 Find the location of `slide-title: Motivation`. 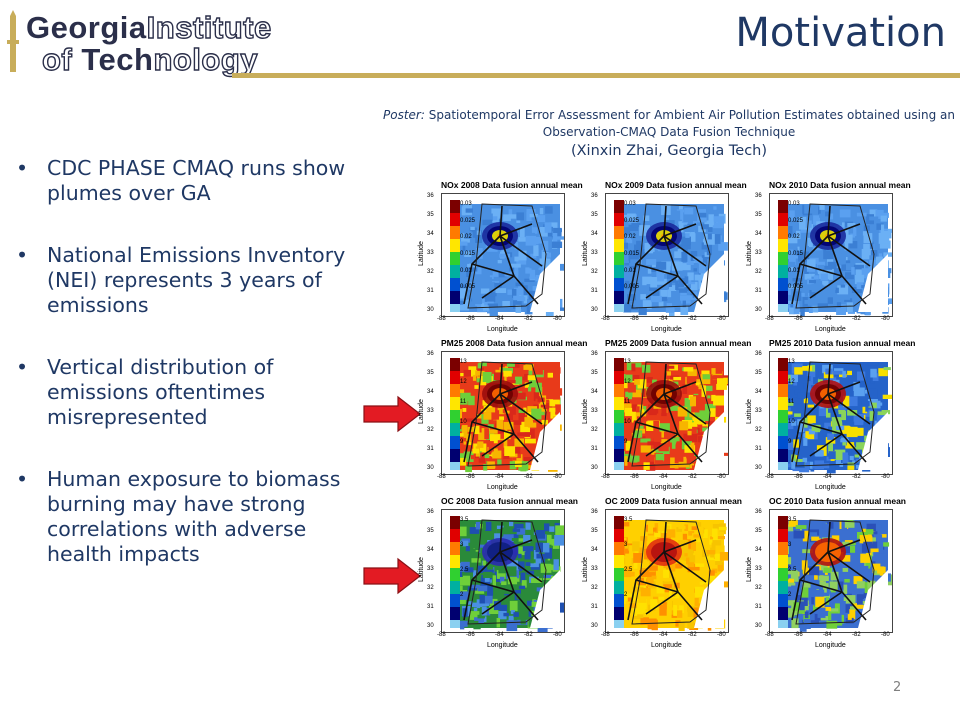

slide-title: Motivation is located at coordinates (840, 33).